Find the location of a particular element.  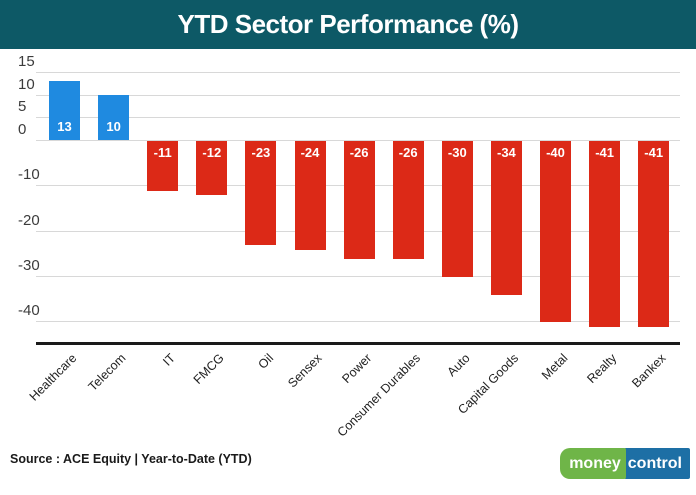

y-axis-tick-label: -40 is located at coordinates (29, 311).